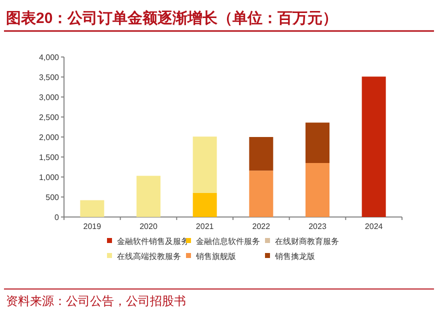  Describe the element at coordinates (96, 301) in the screenshot. I see `text: 资料来源：公司公告，公司招股书` at that location.